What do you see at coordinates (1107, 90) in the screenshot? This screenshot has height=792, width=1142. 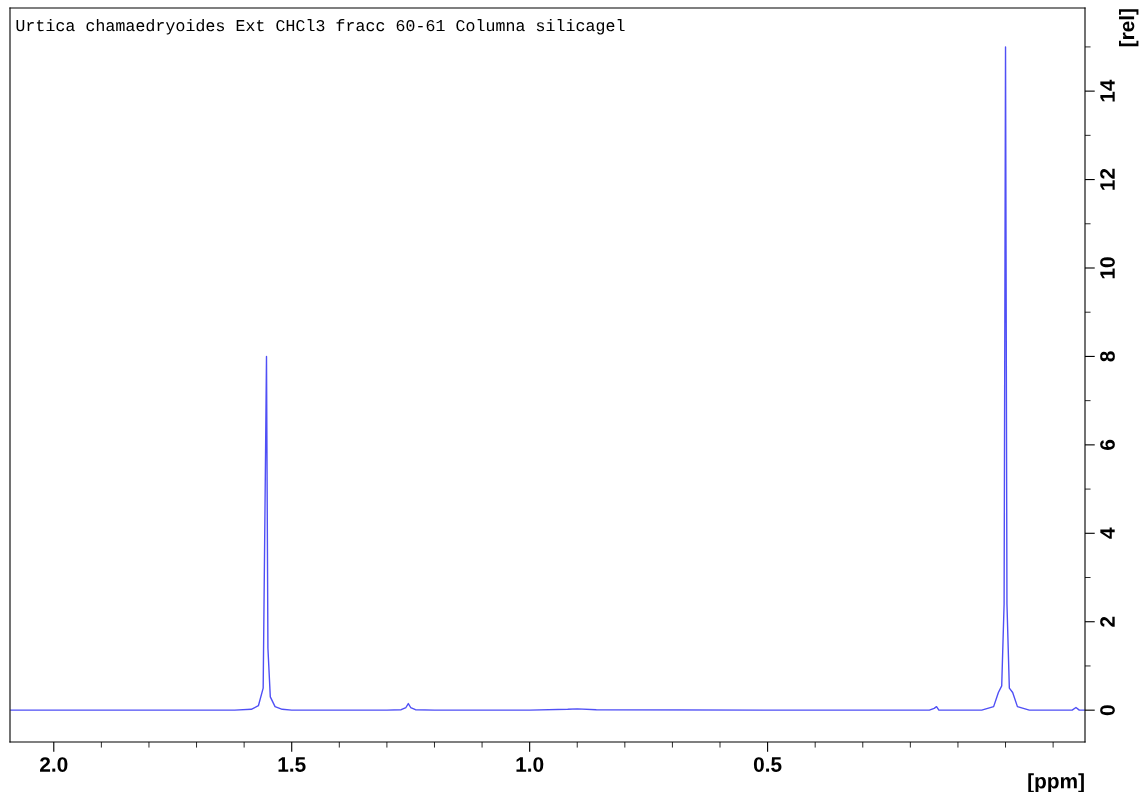 I see `y-tick-label: 14` at bounding box center [1107, 90].